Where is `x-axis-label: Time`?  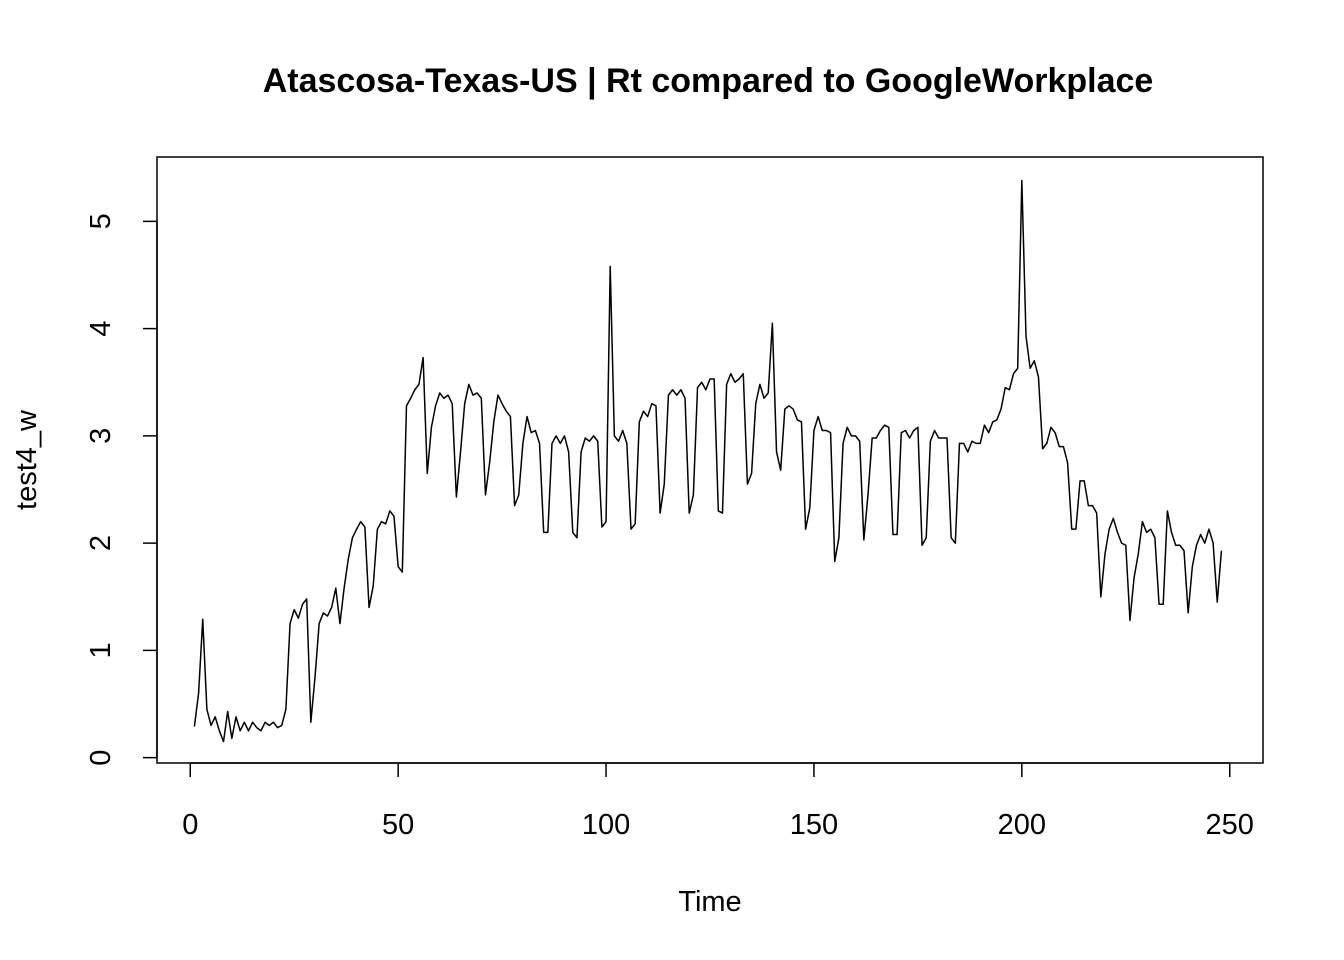
x-axis-label: Time is located at coordinates (709, 902).